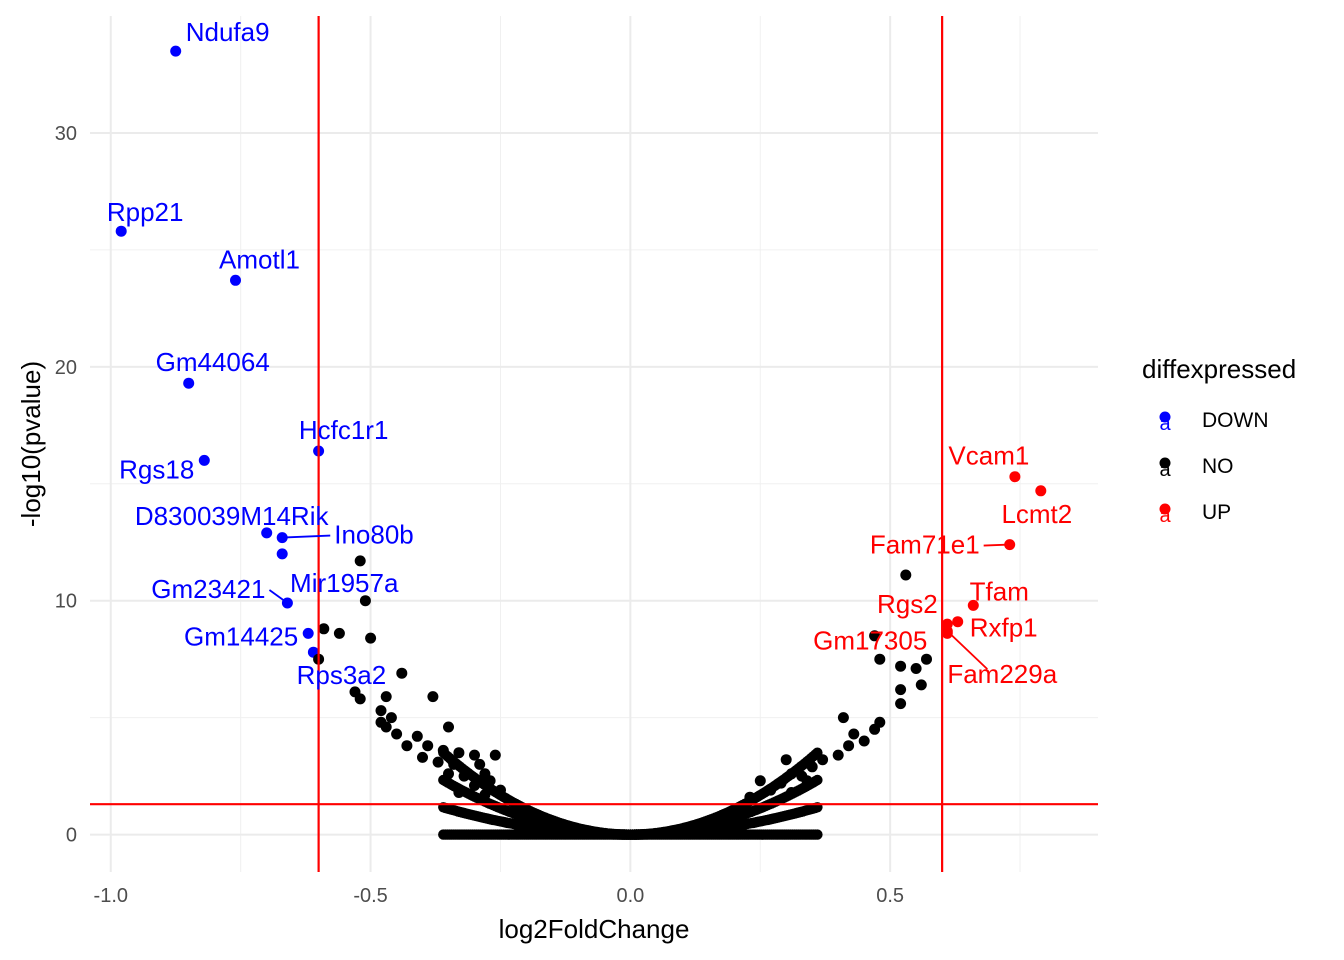  I want to click on legend-key-down, so click(1165, 417).